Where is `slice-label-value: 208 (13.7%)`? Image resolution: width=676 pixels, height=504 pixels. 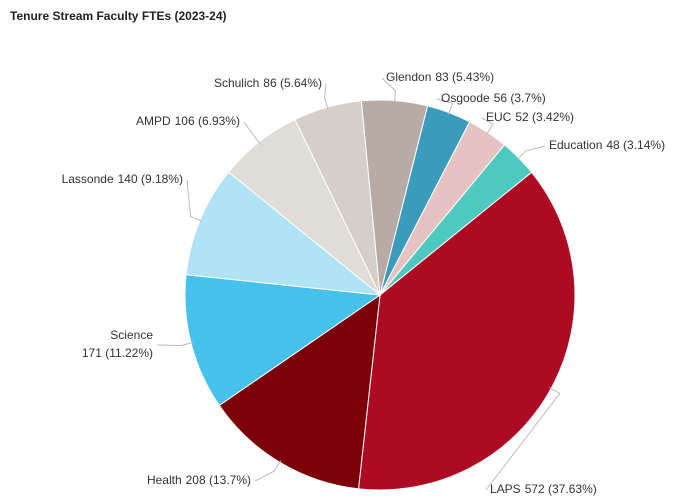
slice-label-value: 208 (13.7%) is located at coordinates (218, 480).